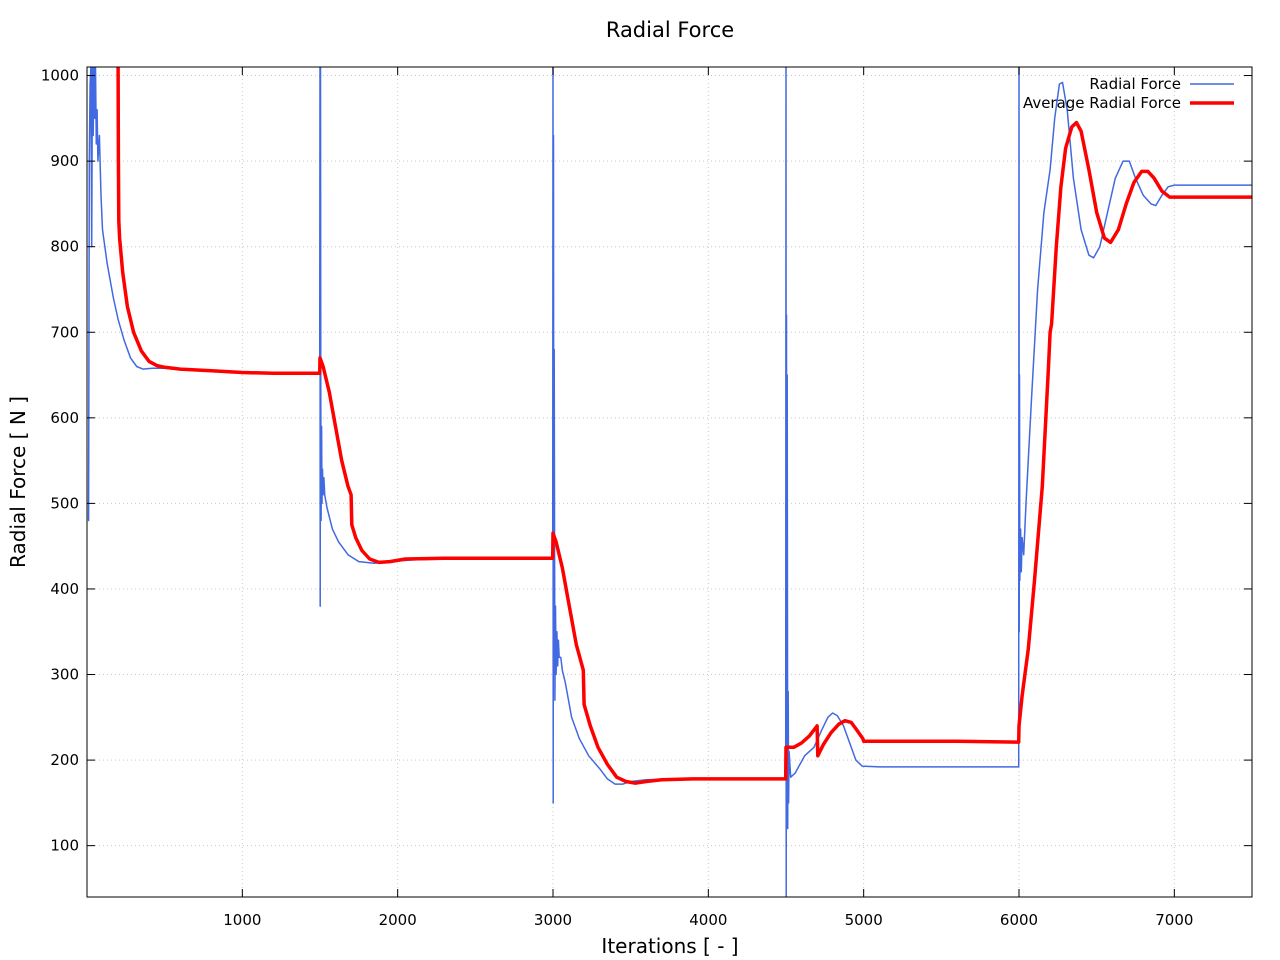 The width and height of the screenshot is (1280, 960). Describe the element at coordinates (64, 846) in the screenshot. I see `y-tick-label: 100` at that location.